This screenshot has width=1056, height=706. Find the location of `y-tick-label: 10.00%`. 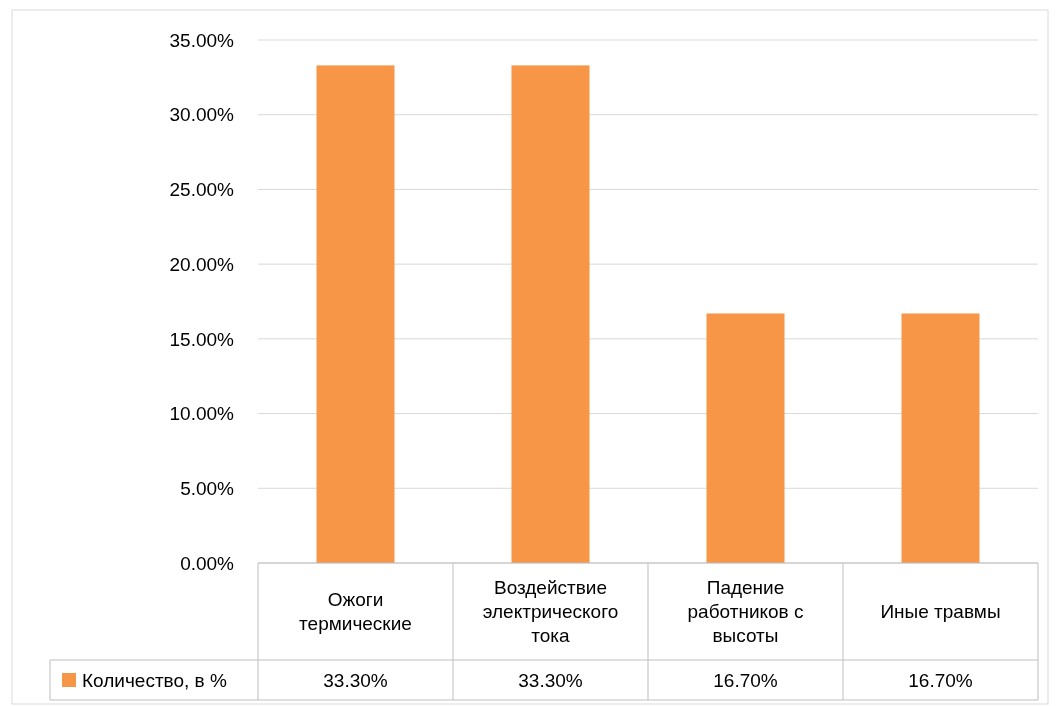

y-tick-label: 10.00% is located at coordinates (202, 414).